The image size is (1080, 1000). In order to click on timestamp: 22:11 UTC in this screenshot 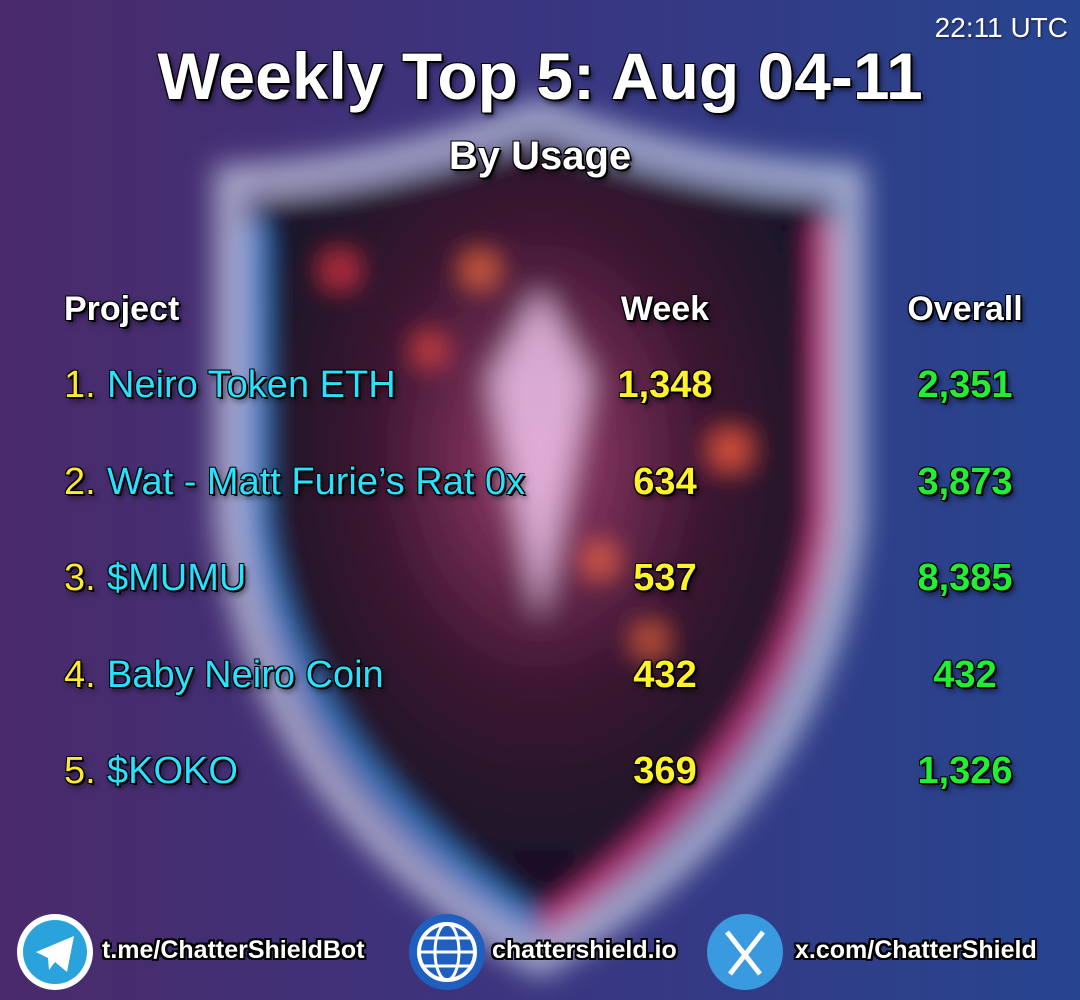, I will do `click(1001, 27)`.